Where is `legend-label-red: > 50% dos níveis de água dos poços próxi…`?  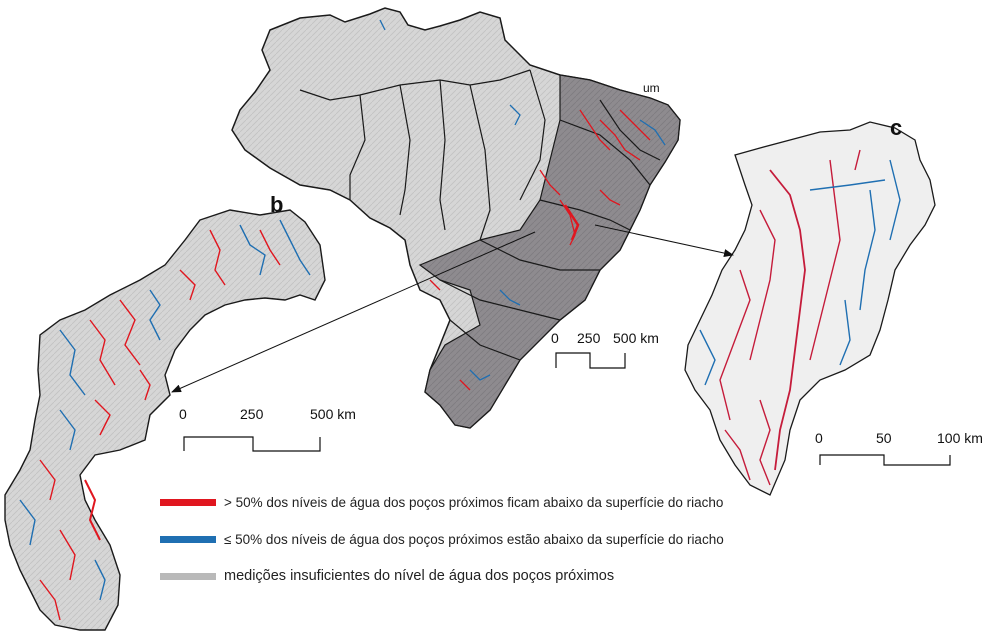
legend-label-red: > 50% dos níveis de água dos poços próxi… is located at coordinates (474, 502).